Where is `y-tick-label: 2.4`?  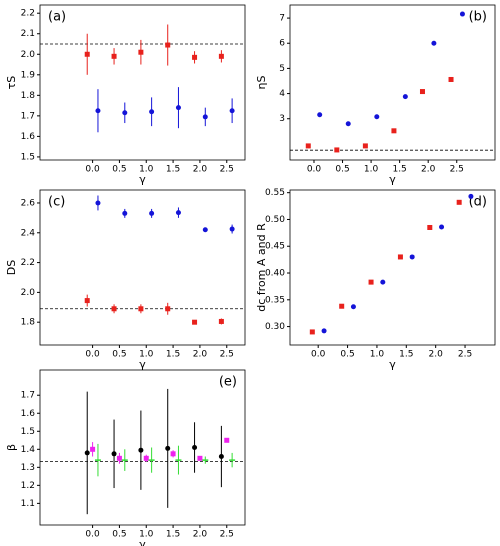 y-tick-label: 2.4 is located at coordinates (28, 233).